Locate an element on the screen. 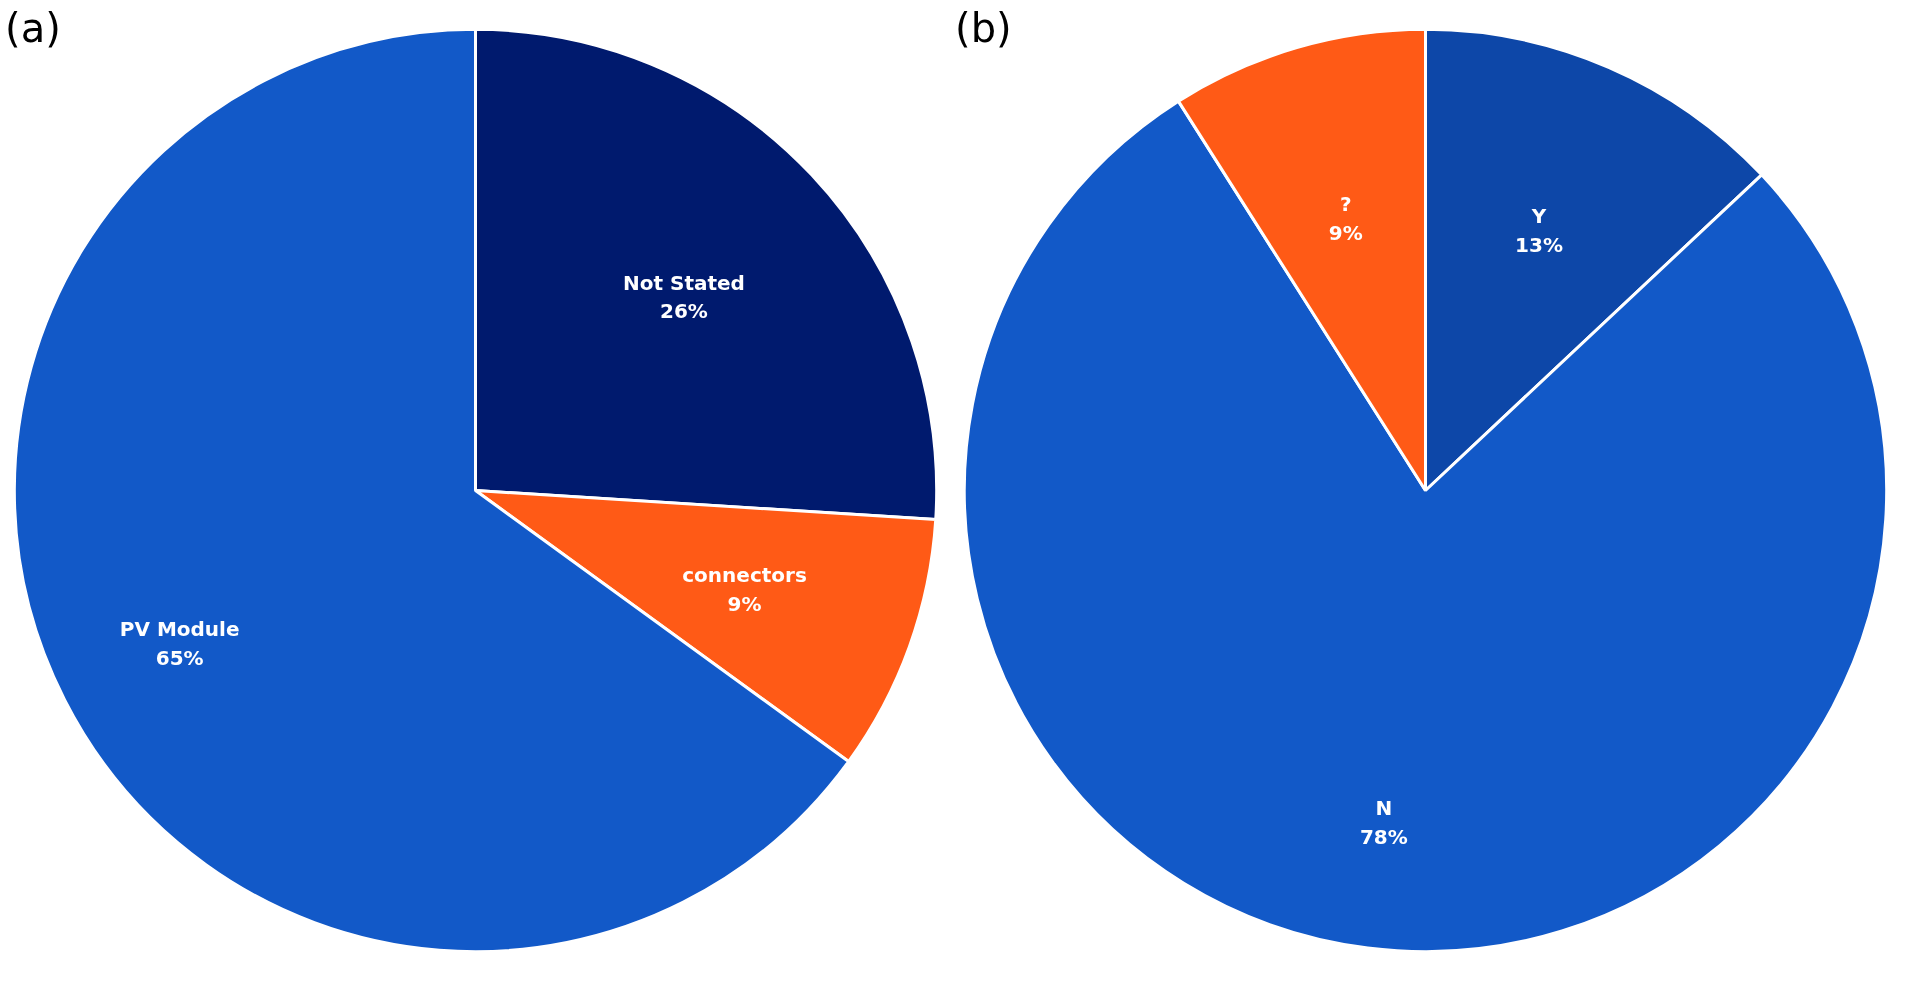 This screenshot has width=1906, height=984. slice-label: ? is located at coordinates (1345, 203).